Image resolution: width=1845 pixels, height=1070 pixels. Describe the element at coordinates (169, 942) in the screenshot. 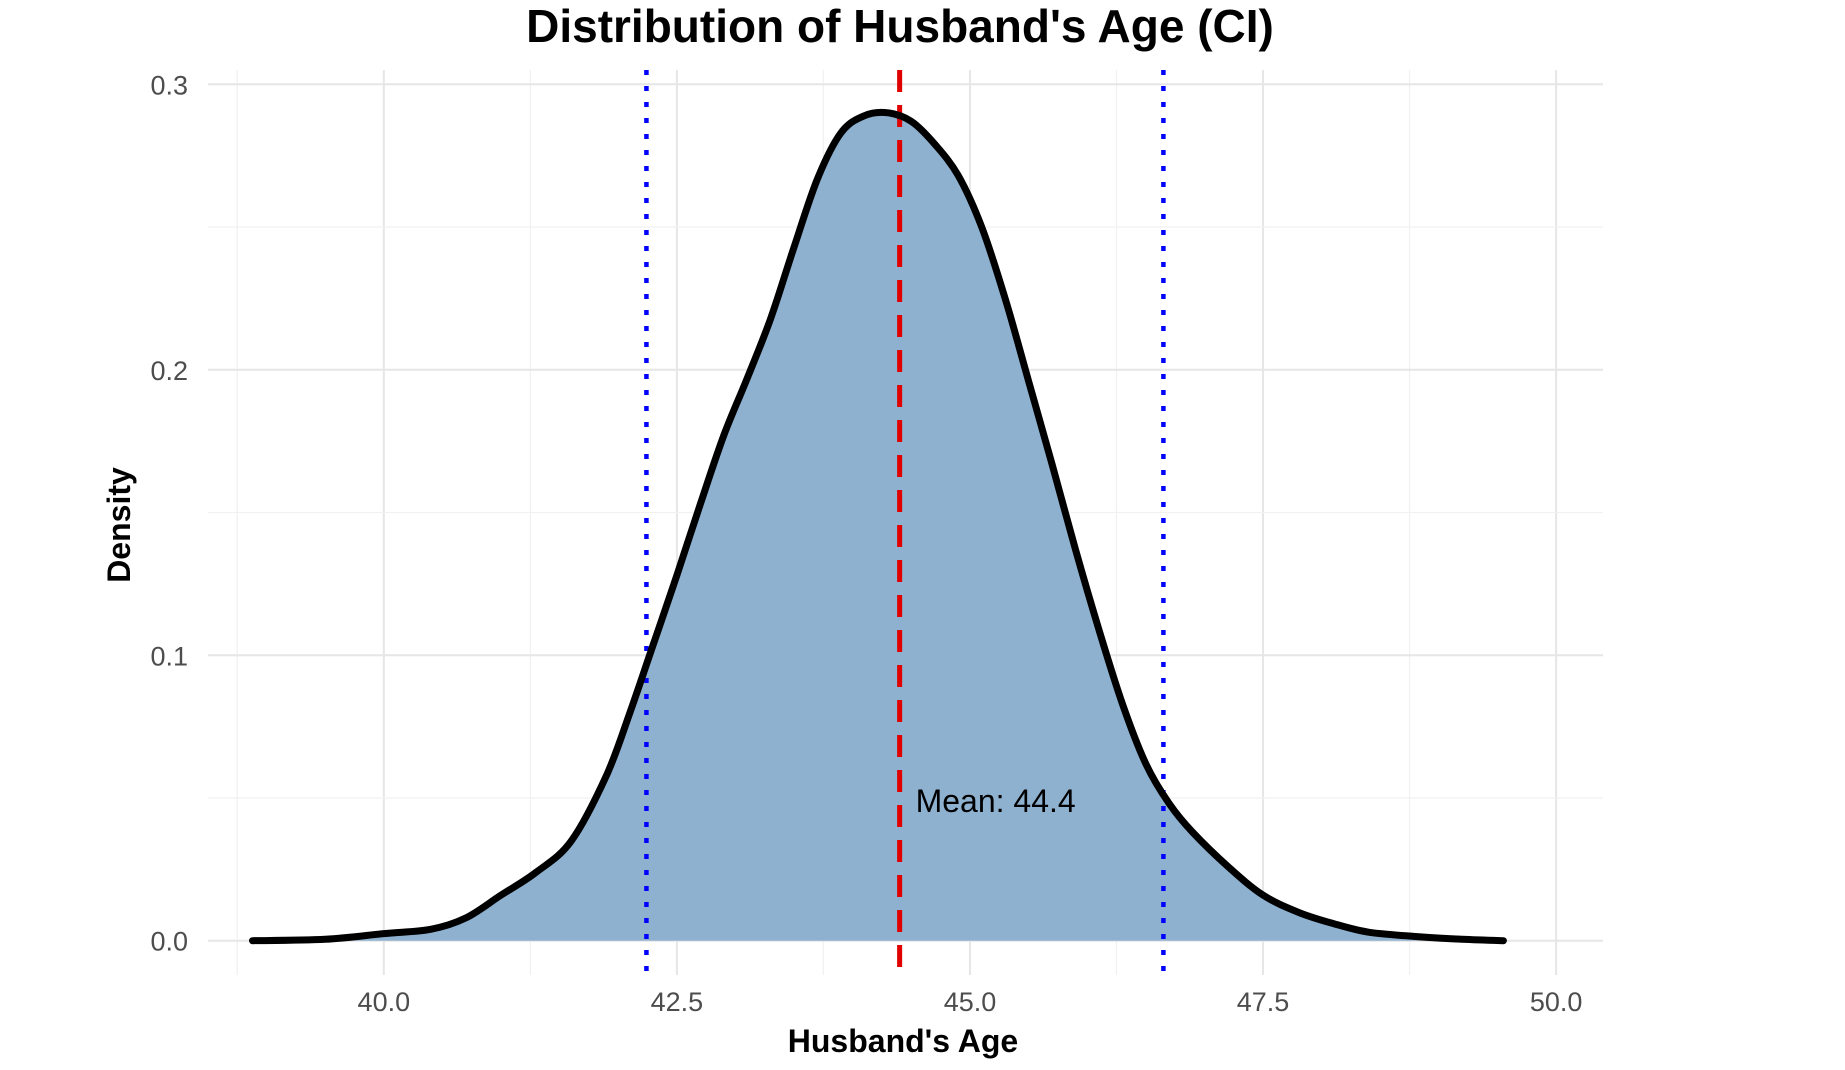

I see `y-tick-label: 0.0` at that location.